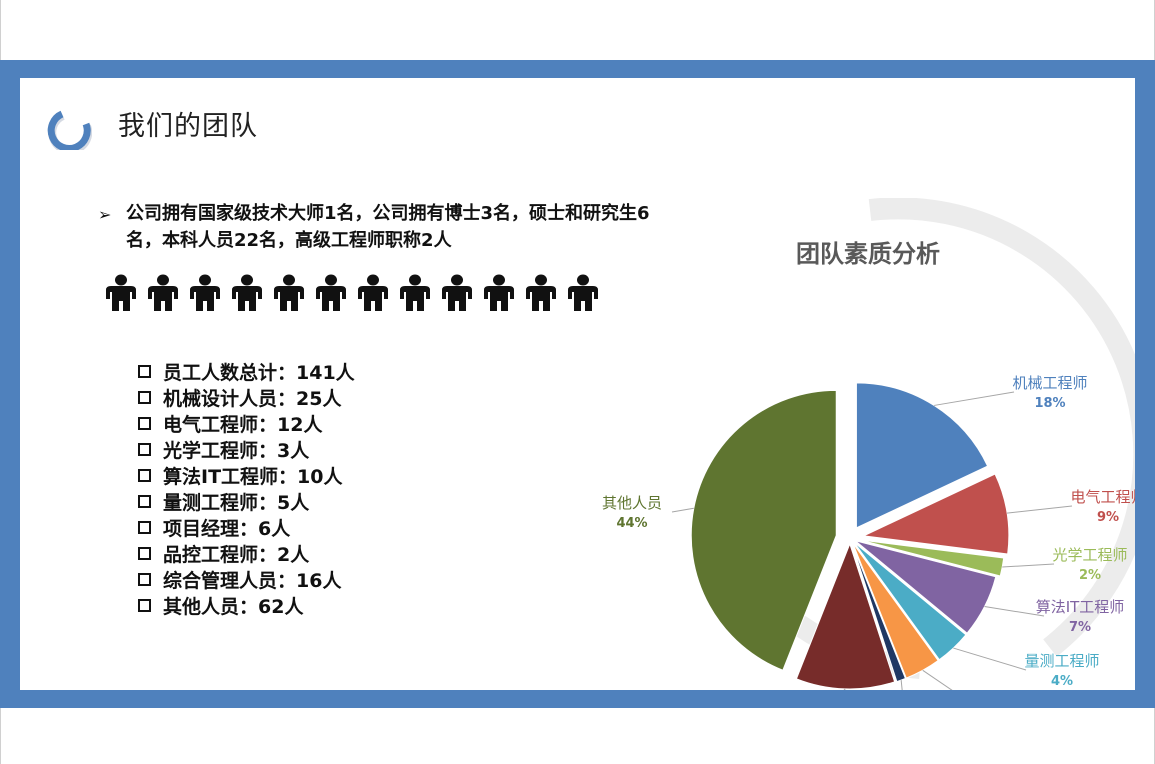 The image size is (1155, 764). I want to click on person-icons-row, so click(354, 293).